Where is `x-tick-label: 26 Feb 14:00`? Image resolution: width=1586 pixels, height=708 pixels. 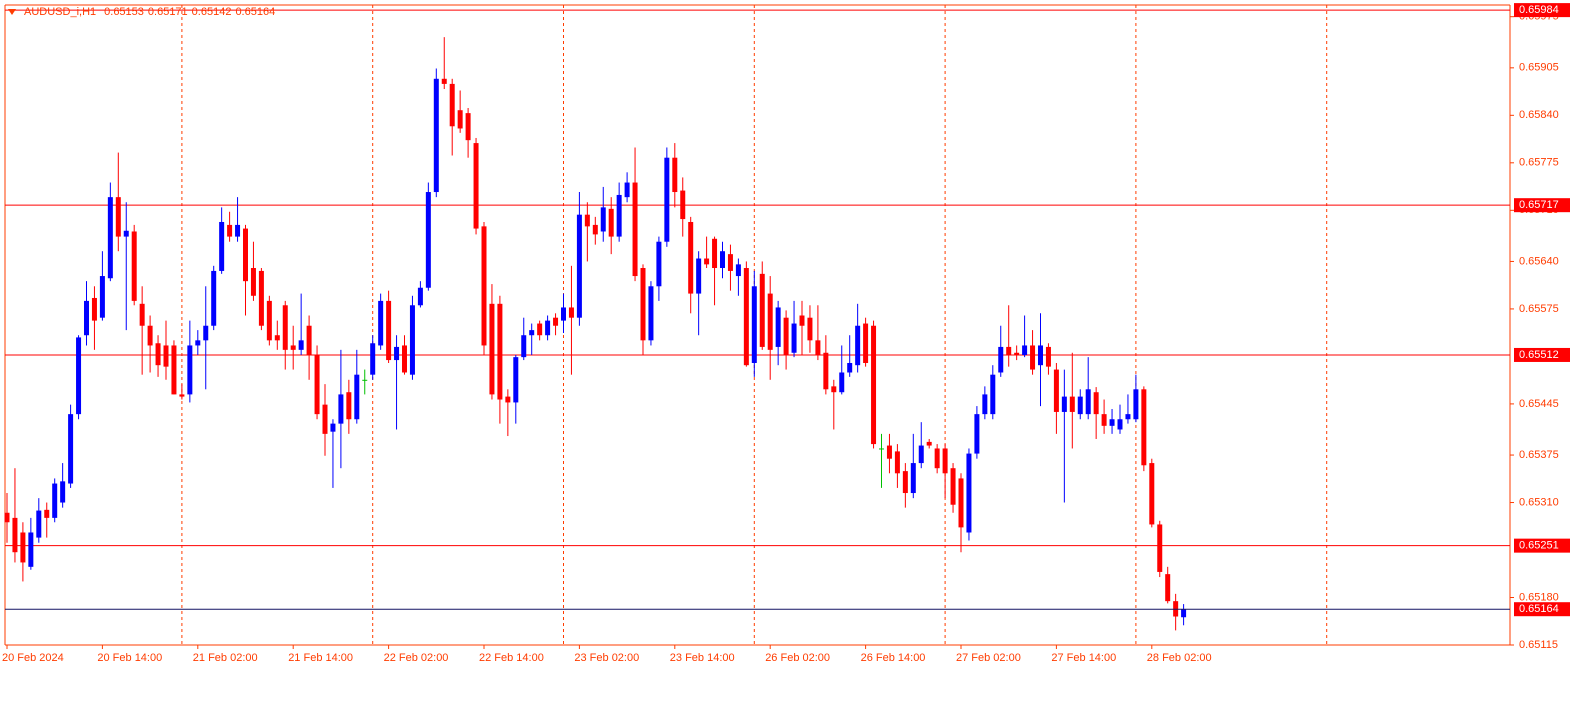
x-tick-label: 26 Feb 14:00 is located at coordinates (893, 658).